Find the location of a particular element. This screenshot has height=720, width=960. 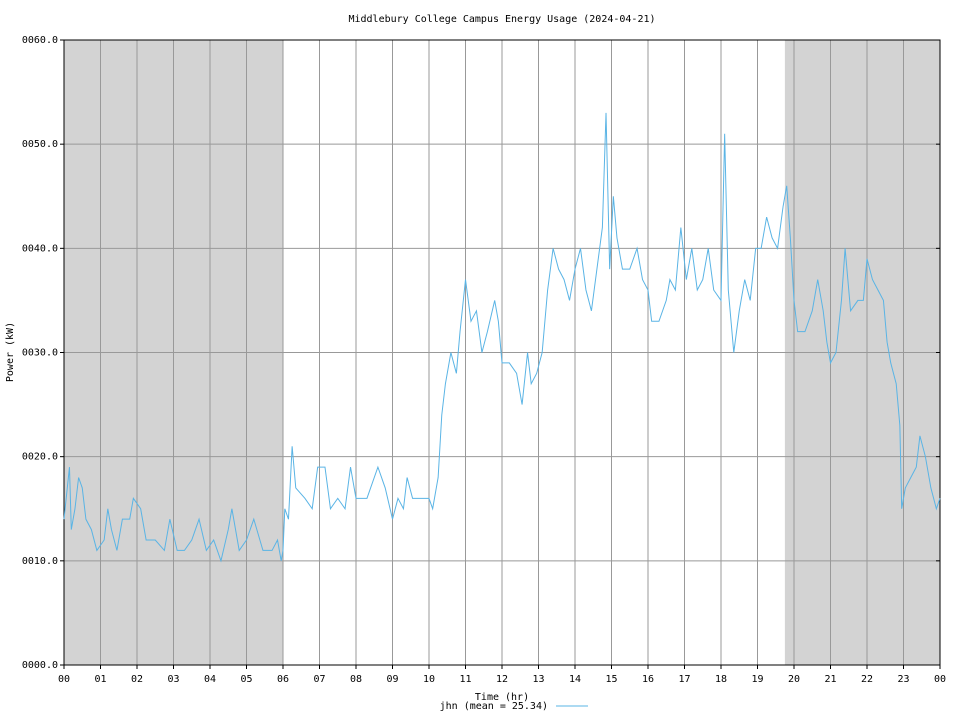

x-tick-label: 04 is located at coordinates (210, 679).